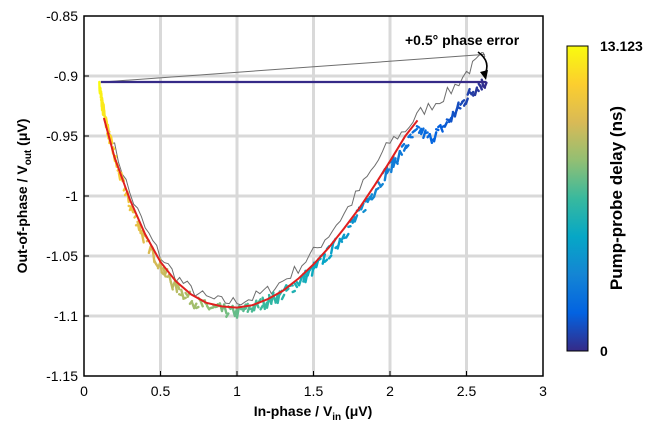 Image resolution: width=666 pixels, height=423 pixels. Describe the element at coordinates (62, 16) in the screenshot. I see `y-tick-label: -0.85` at that location.